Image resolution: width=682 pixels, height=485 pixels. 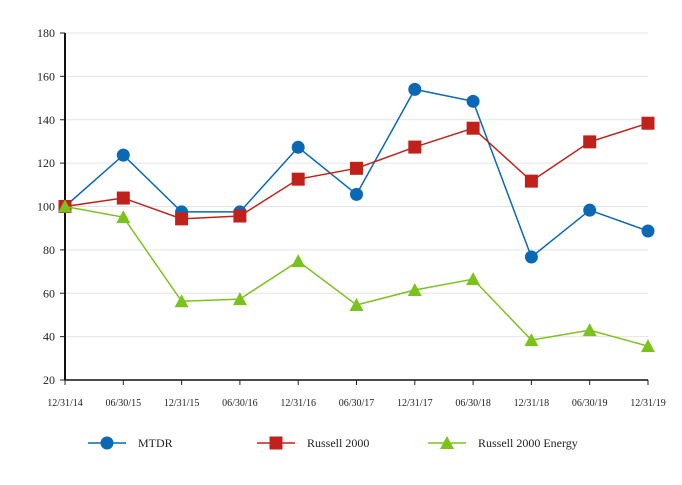 What do you see at coordinates (46, 207) in the screenshot?
I see `y-tick-label: 100` at bounding box center [46, 207].